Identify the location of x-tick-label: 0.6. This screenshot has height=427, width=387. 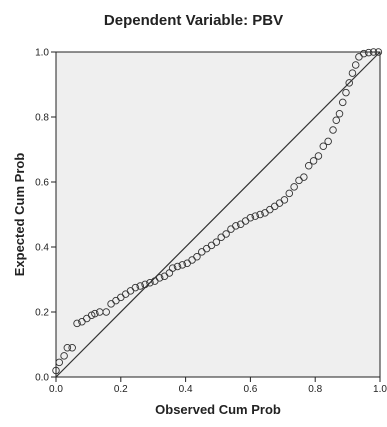
(250, 389).